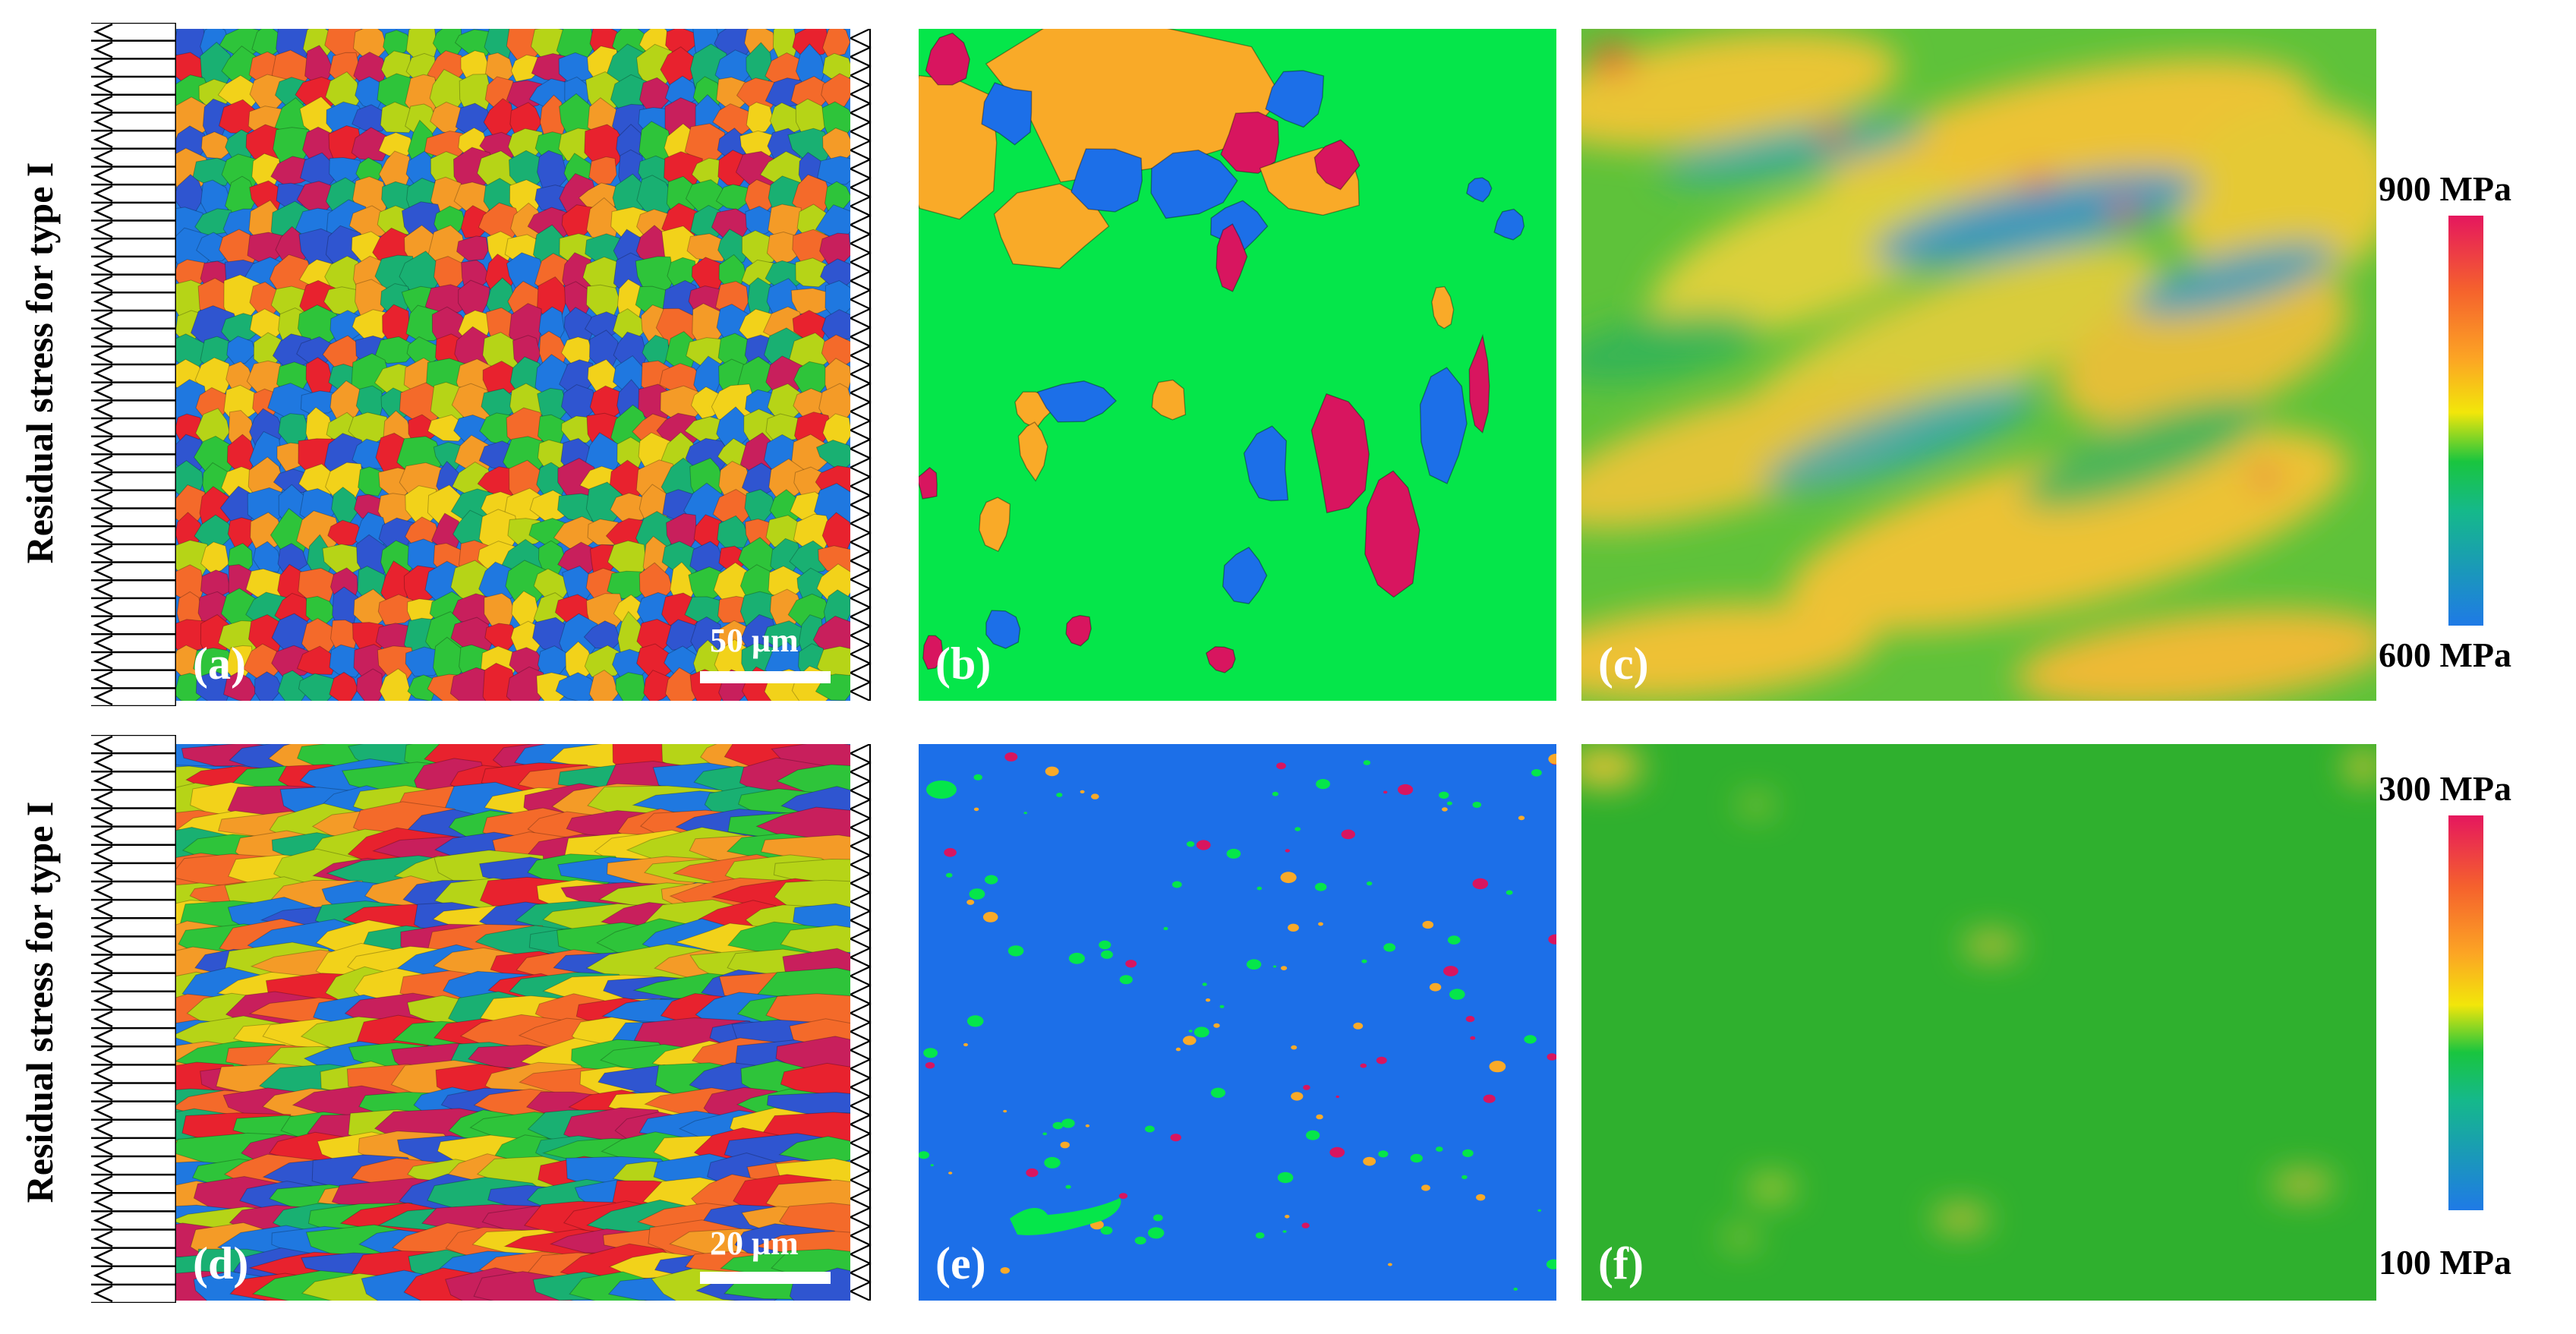 The height and width of the screenshot is (1334, 2576). I want to click on phase-map-b, so click(1237, 365).